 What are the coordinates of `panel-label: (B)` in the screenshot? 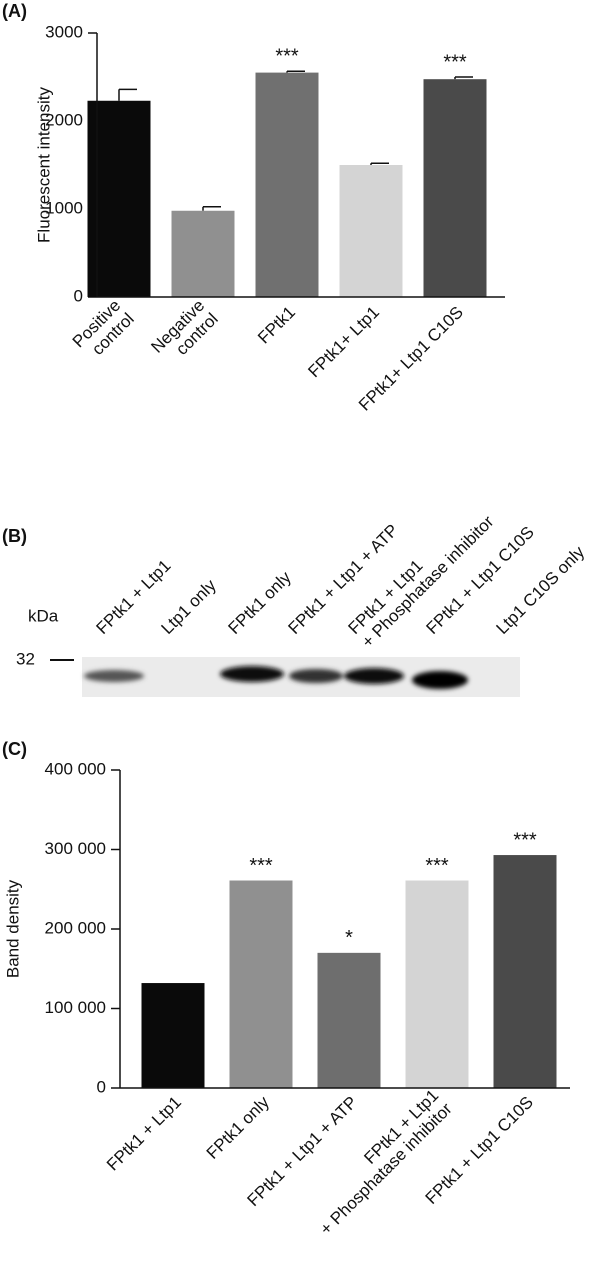 It's located at (14, 536).